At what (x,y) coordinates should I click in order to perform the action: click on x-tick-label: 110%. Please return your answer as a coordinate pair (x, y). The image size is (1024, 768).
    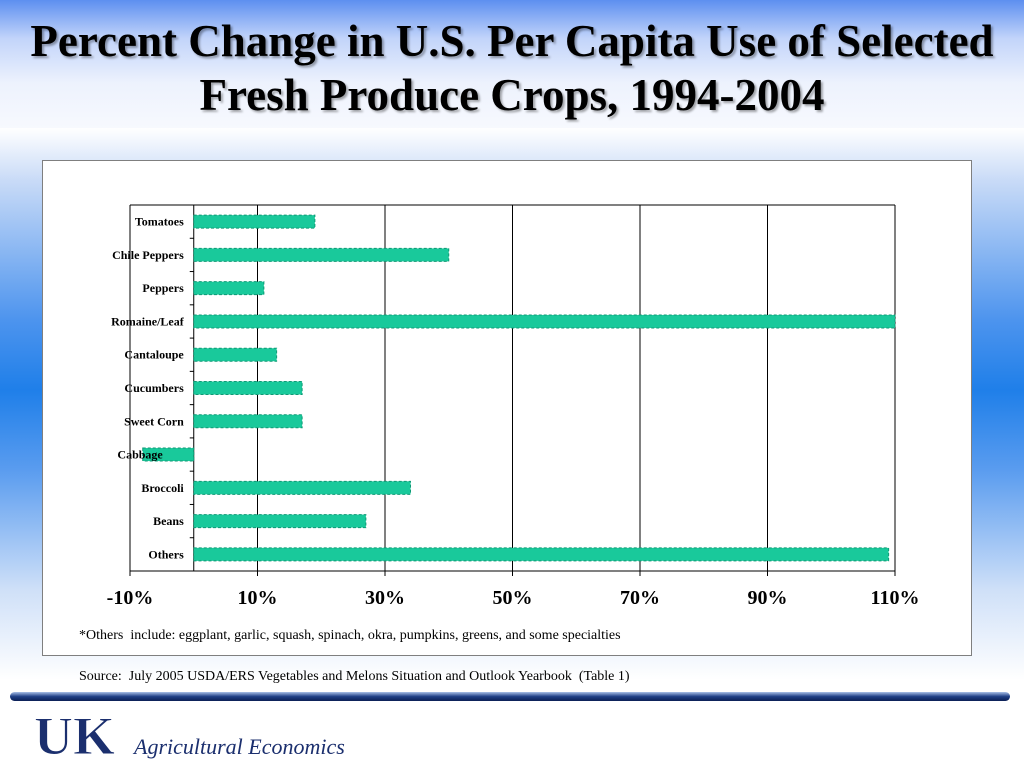
    Looking at the image, I should click on (895, 598).